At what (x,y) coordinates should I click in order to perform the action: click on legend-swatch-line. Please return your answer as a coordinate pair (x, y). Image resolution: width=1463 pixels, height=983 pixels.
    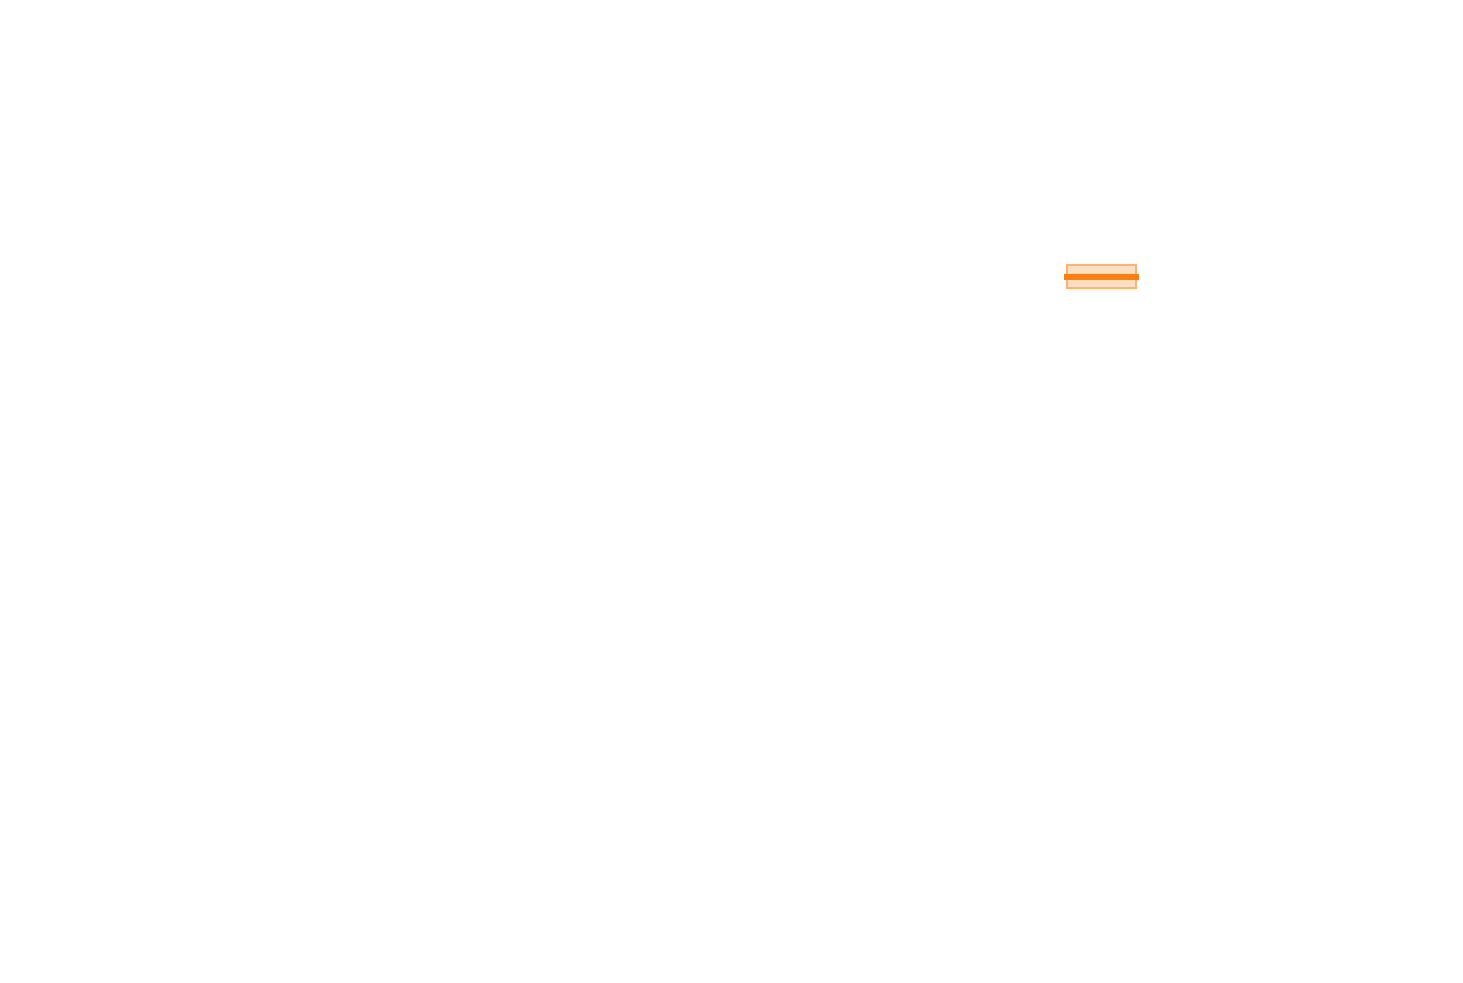
    Looking at the image, I should click on (1101, 277).